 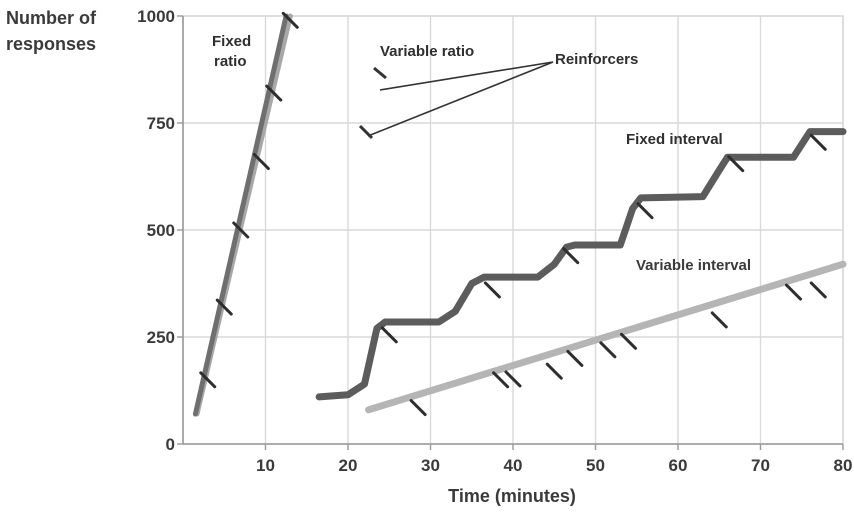 What do you see at coordinates (161, 123) in the screenshot?
I see `y-tick-label: 750` at bounding box center [161, 123].